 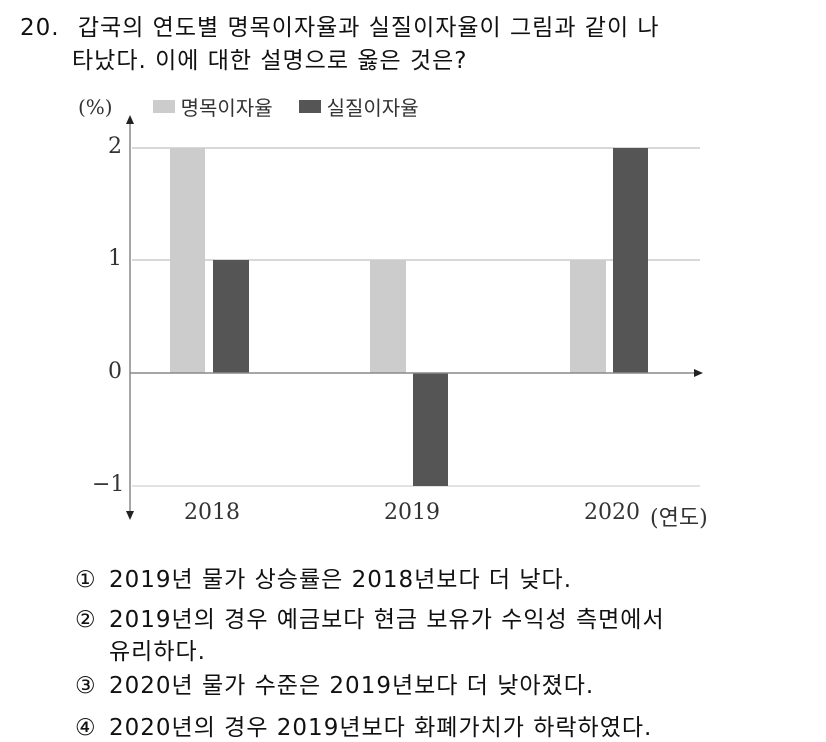 What do you see at coordinates (187, 260) in the screenshot?
I see `bar-2018-nominal` at bounding box center [187, 260].